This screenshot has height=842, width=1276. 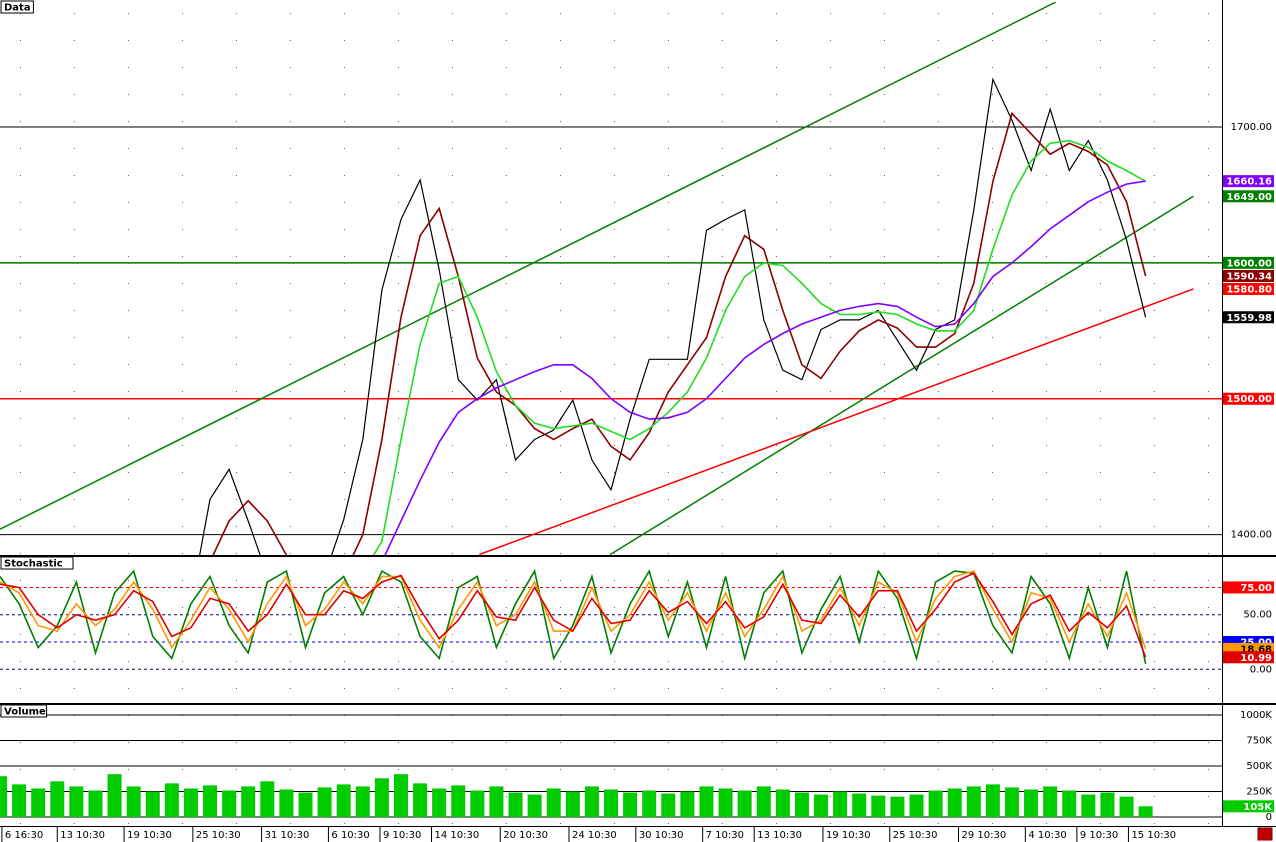 What do you see at coordinates (848, 835) in the screenshot?
I see `x-tick-label: 19 10:30` at bounding box center [848, 835].